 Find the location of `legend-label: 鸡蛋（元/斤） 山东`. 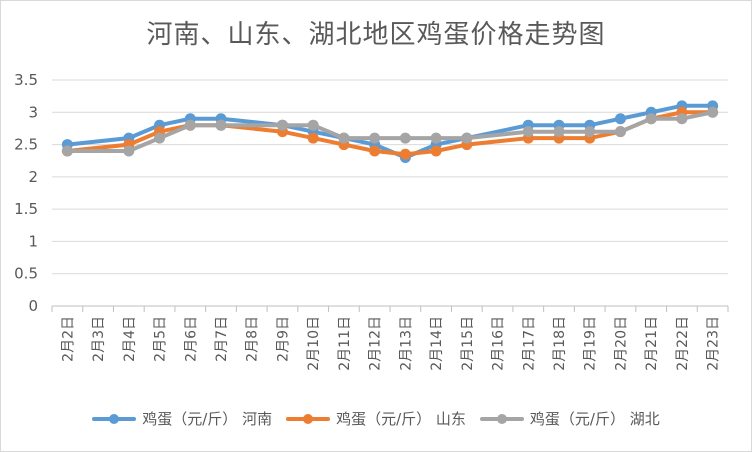

legend-label: 鸡蛋（元/斤） 山东 is located at coordinates (401, 419).